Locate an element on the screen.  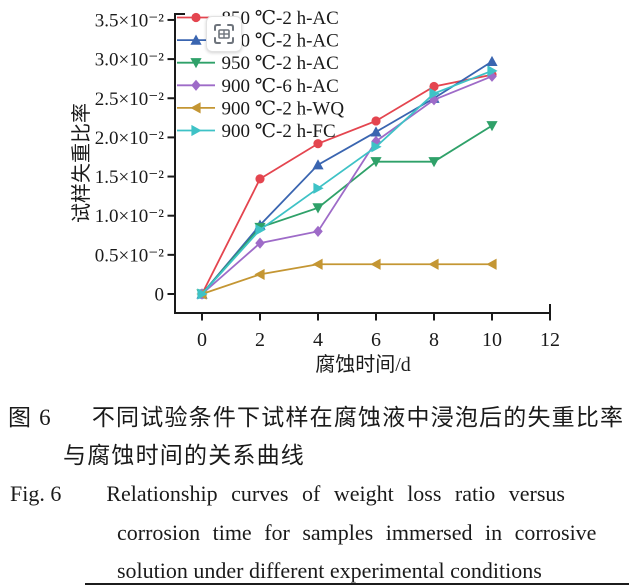
x-axis-title: 腐蚀时间/d is located at coordinates (363, 364).